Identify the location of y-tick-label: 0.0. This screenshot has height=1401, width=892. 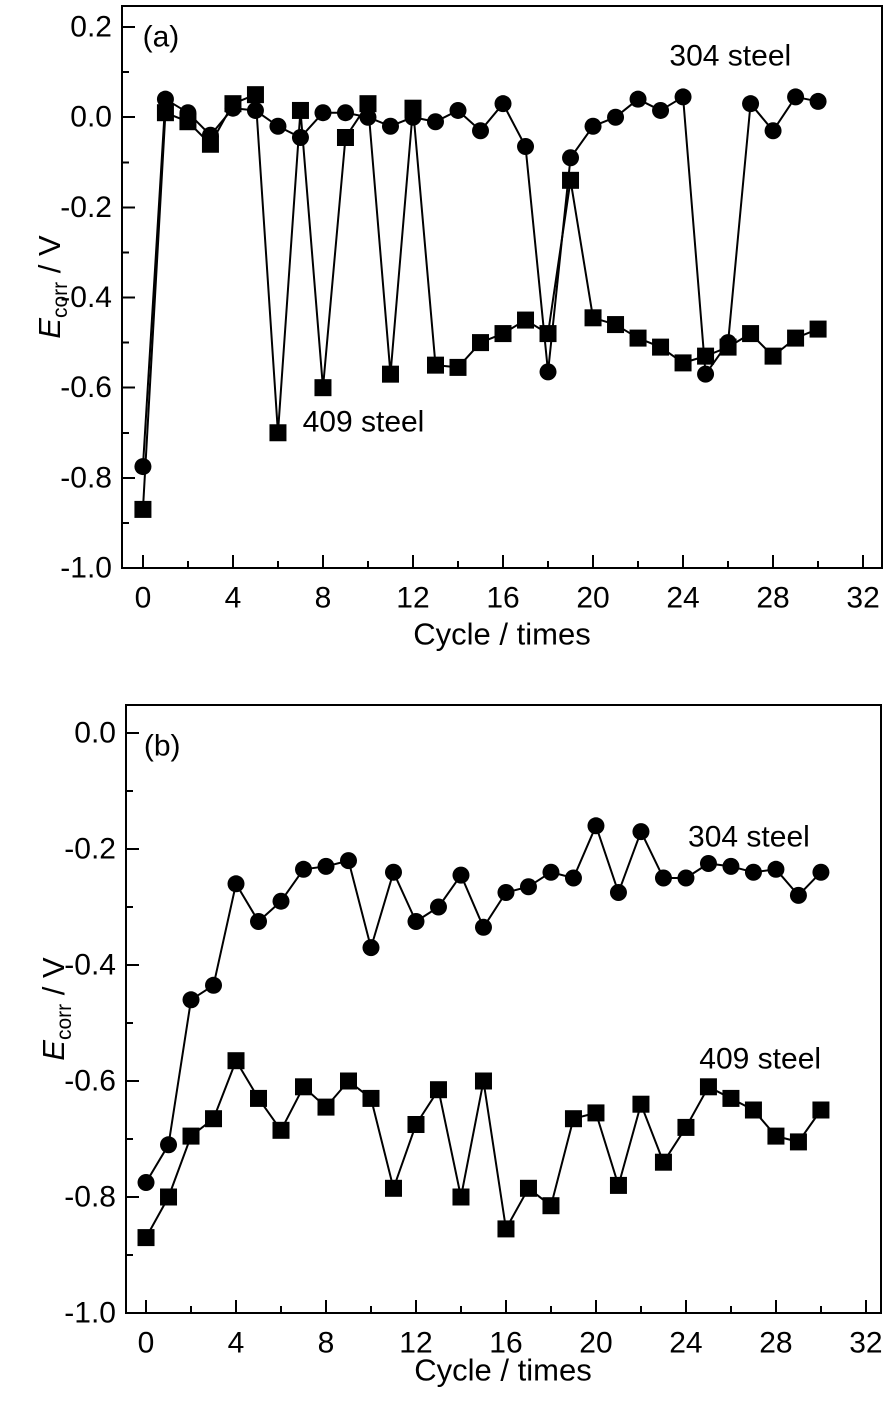
(91, 117).